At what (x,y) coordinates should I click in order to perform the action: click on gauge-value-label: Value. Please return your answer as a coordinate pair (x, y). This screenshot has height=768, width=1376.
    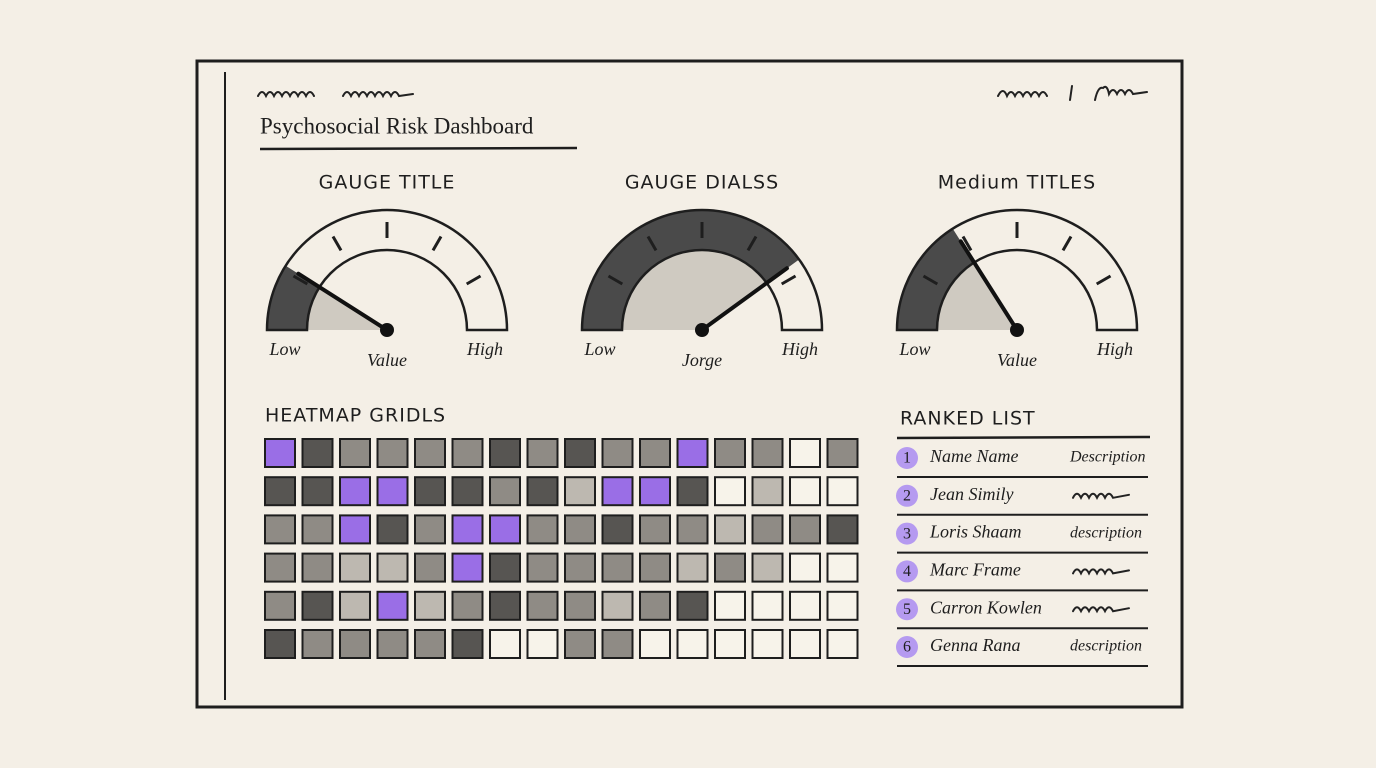
    Looking at the image, I should click on (1017, 360).